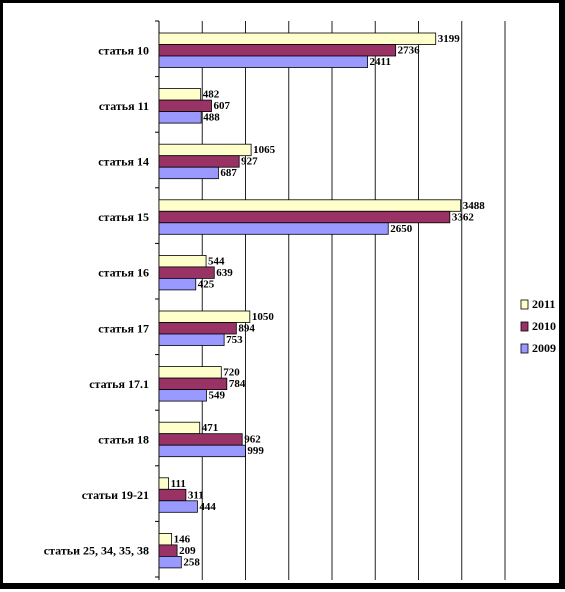  I want to click on data-label: 962, so click(252, 440).